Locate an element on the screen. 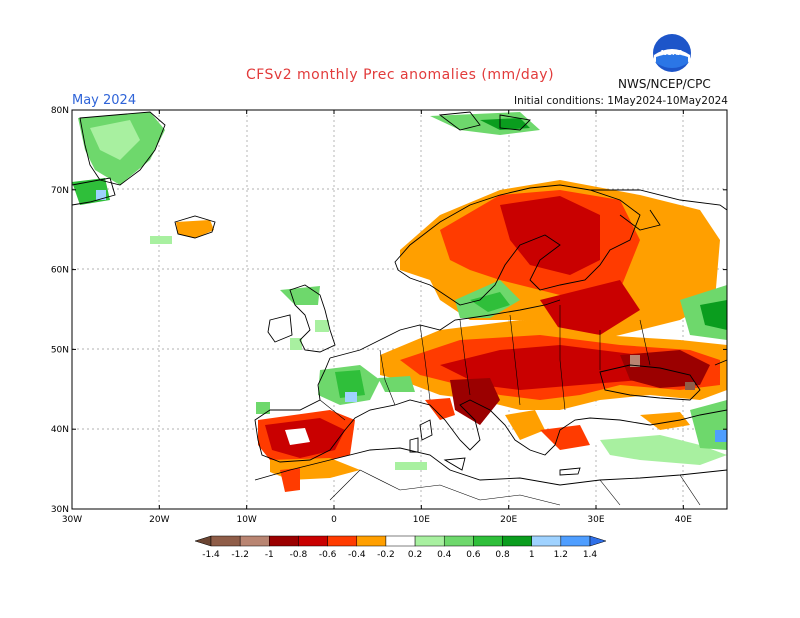 The image size is (800, 618). legend-label: 0.8 is located at coordinates (502, 555).